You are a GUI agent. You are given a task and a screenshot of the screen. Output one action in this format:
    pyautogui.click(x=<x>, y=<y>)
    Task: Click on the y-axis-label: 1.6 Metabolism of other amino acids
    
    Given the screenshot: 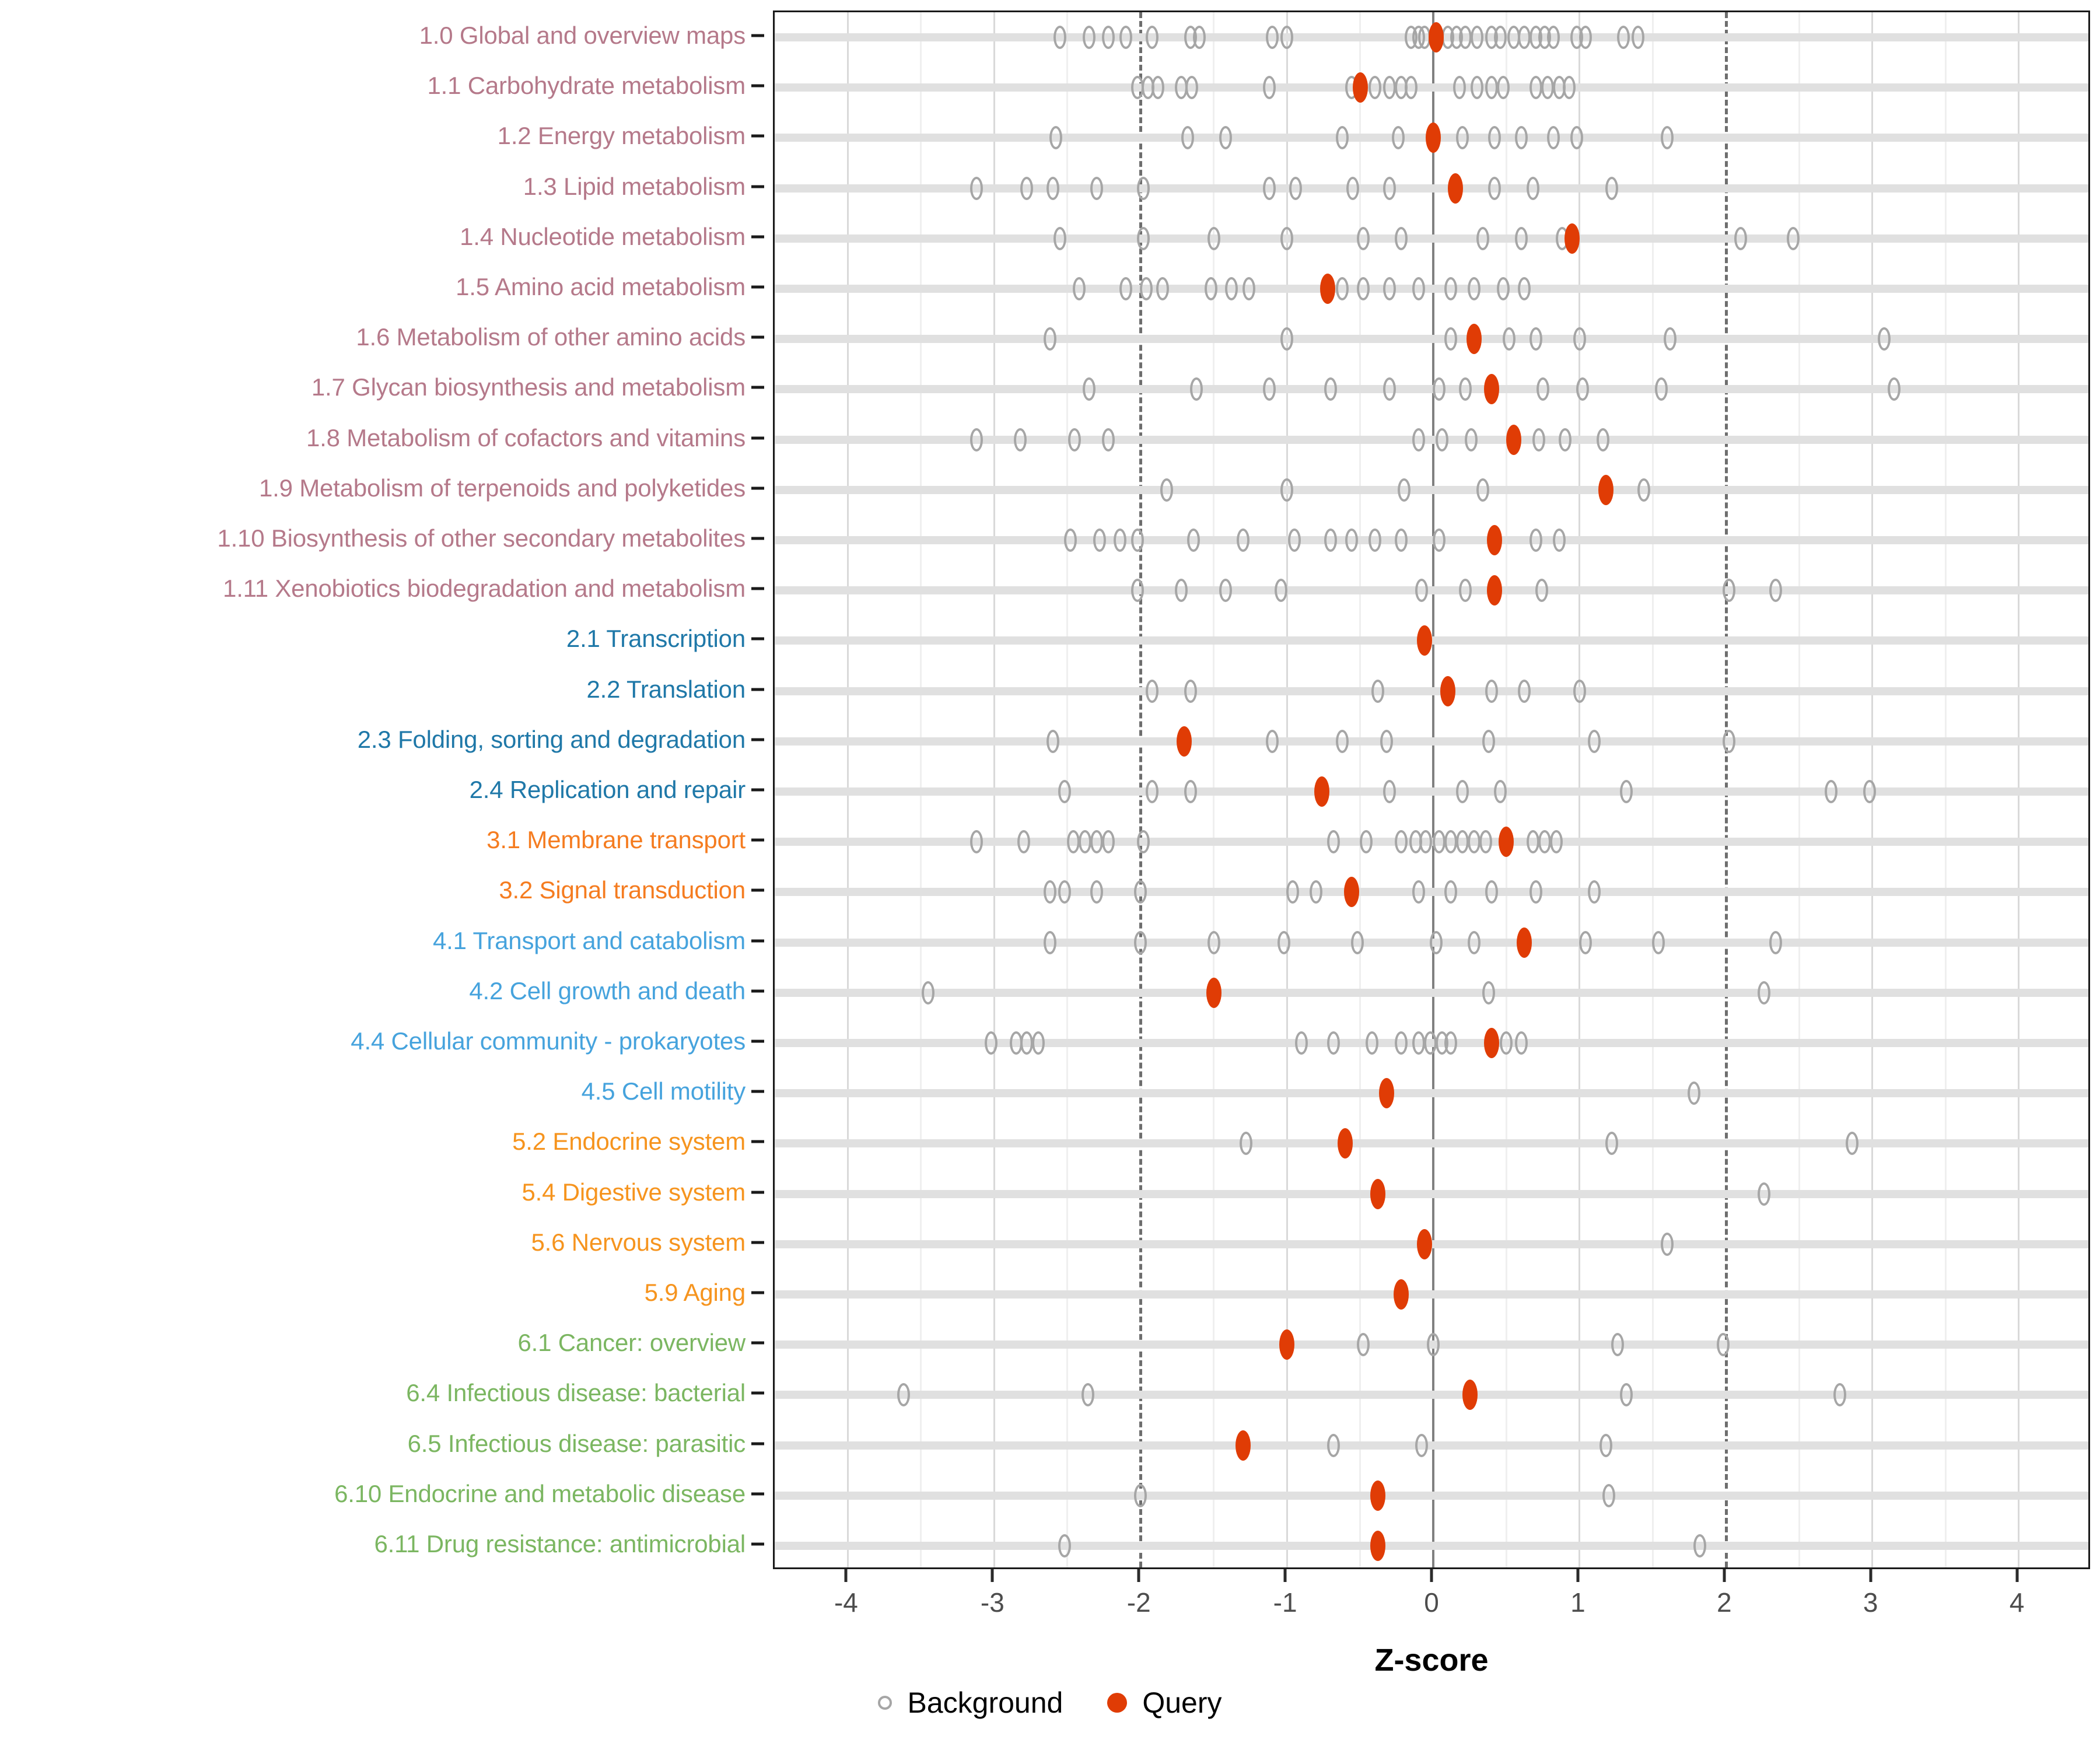 What is the action you would take?
    pyautogui.click(x=551, y=337)
    